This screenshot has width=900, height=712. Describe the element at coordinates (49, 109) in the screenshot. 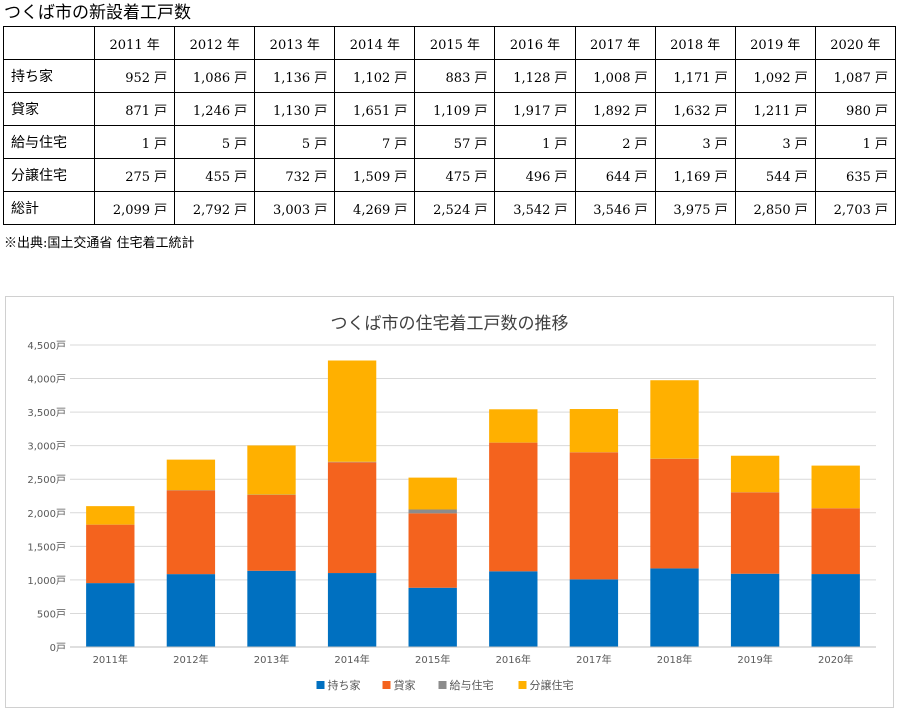

I see `table-row-label: 貸家` at that location.